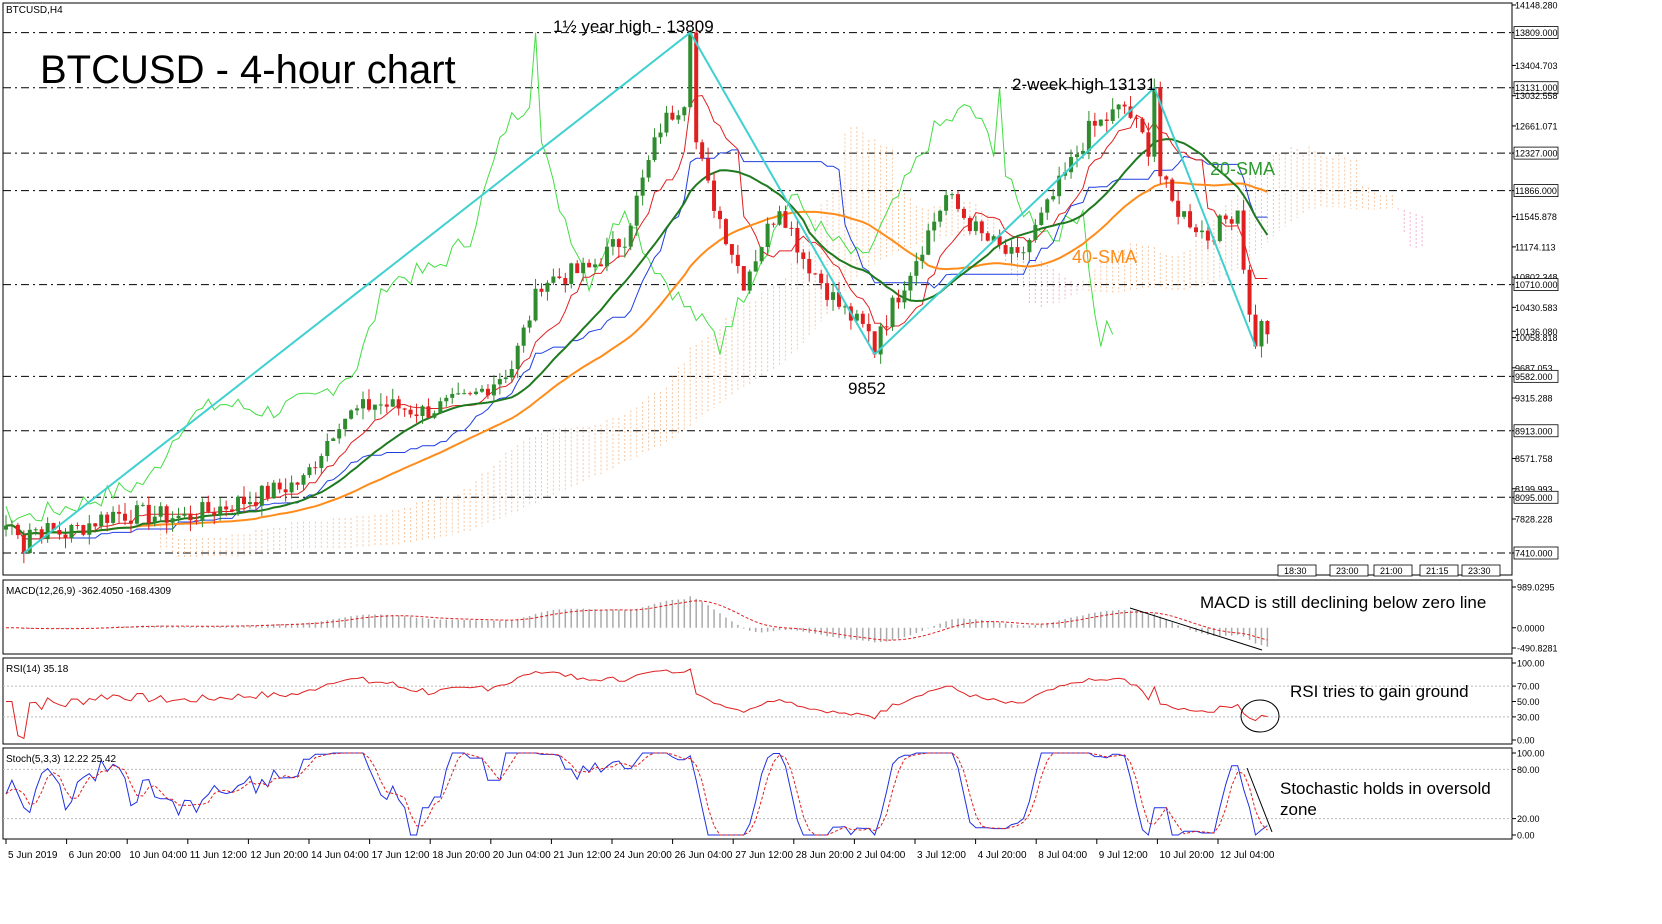 Image resolution: width=1662 pixels, height=924 pixels. Describe the element at coordinates (637, 623) in the screenshot. I see `macd-series` at that location.